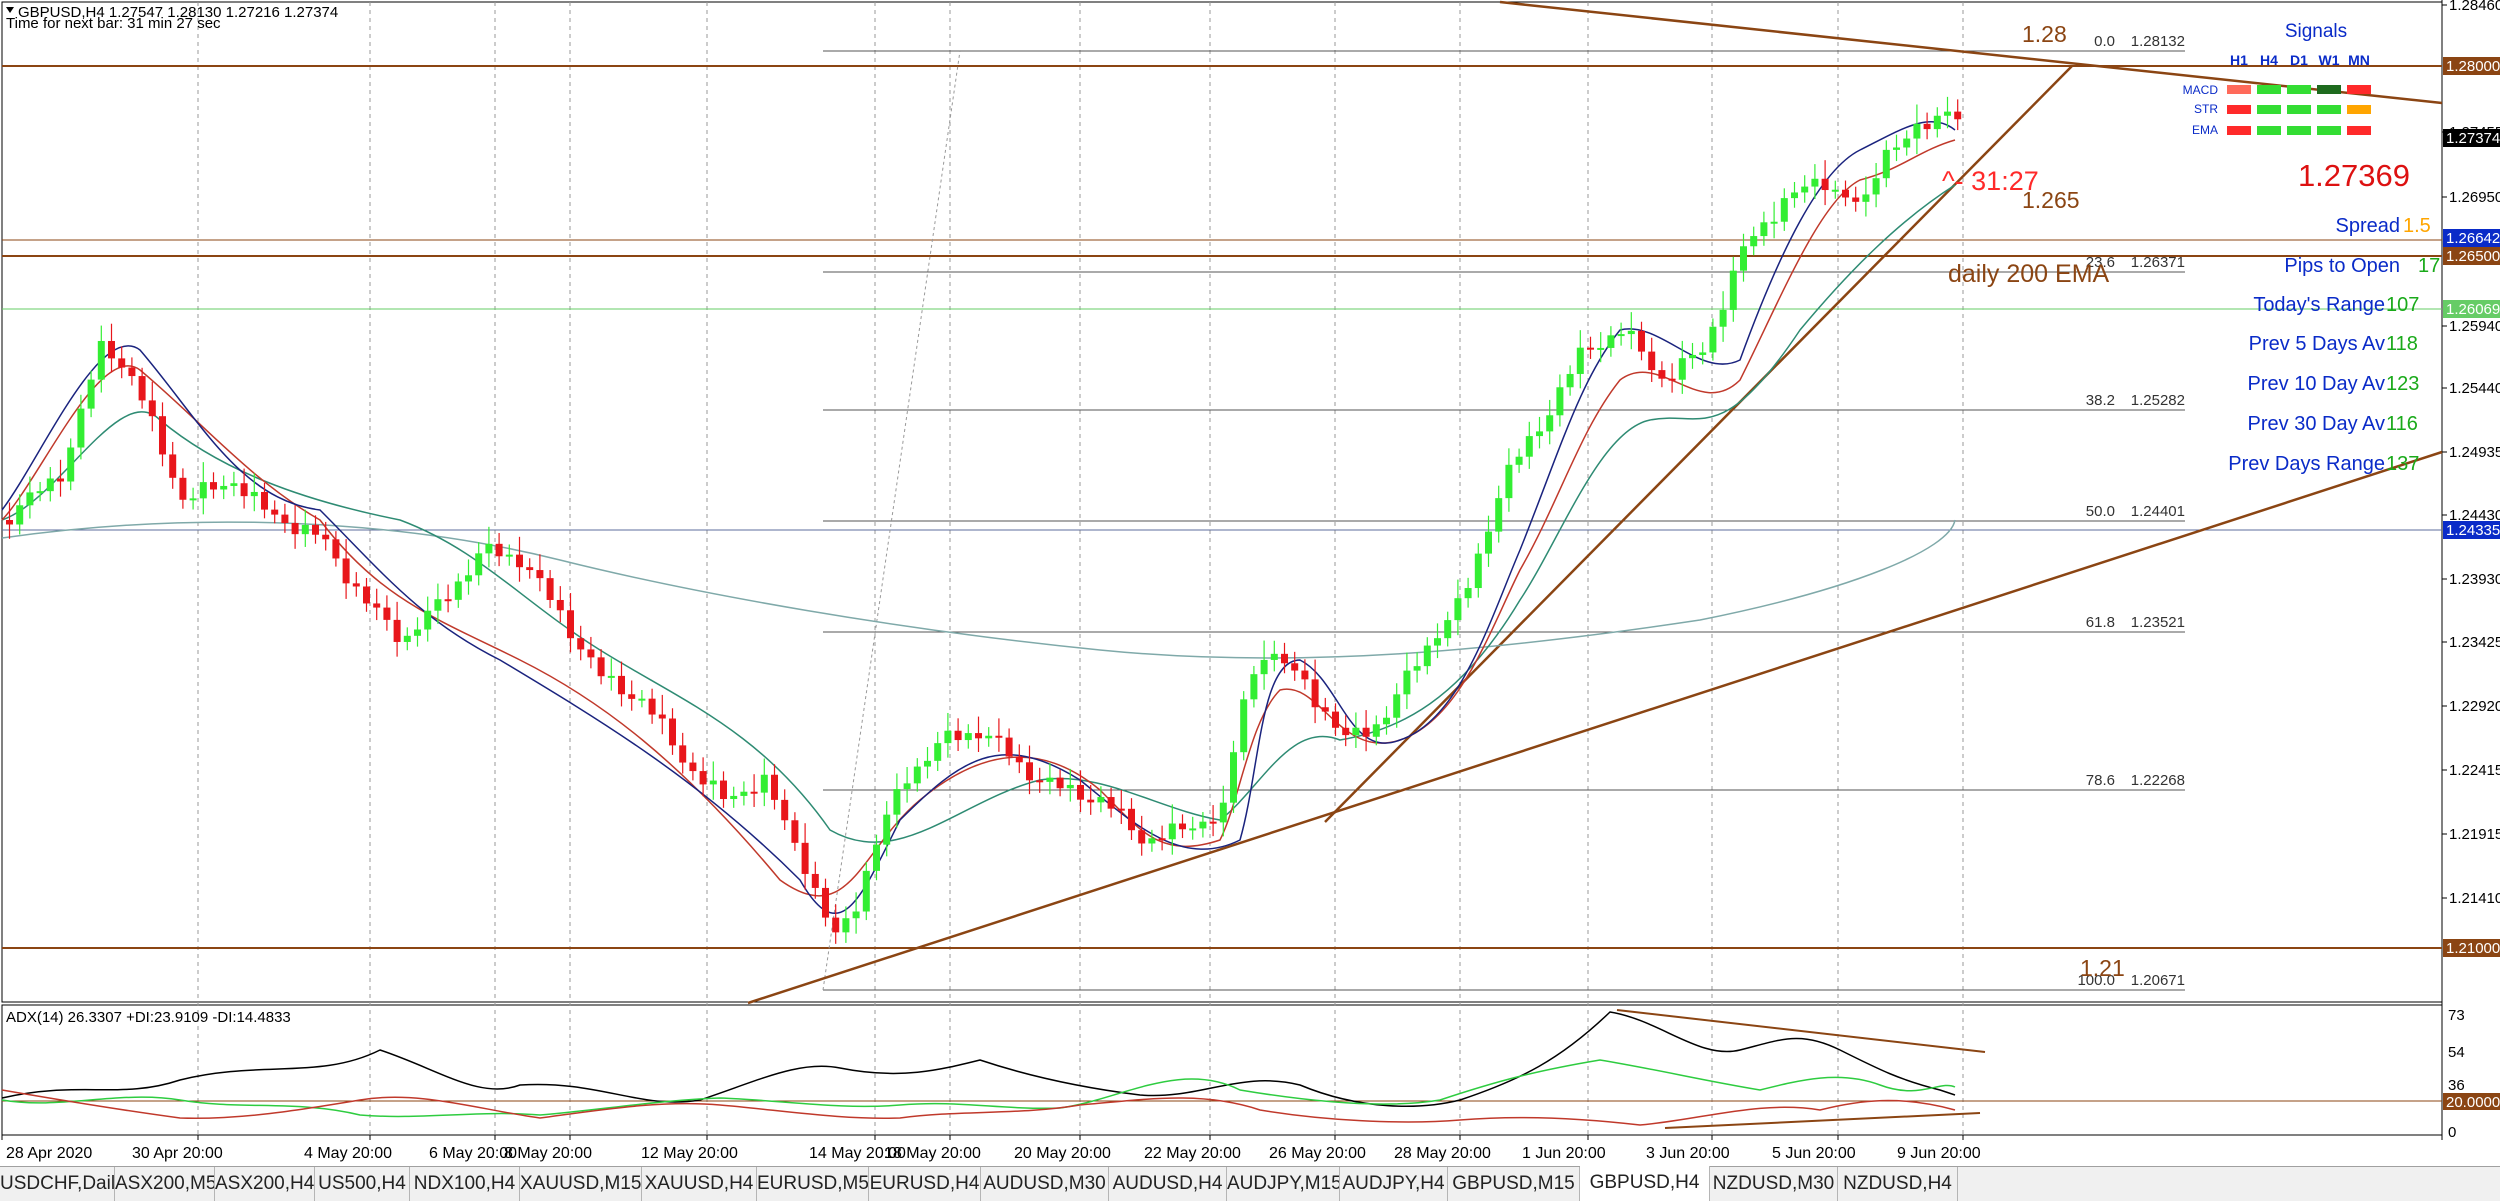 Image resolution: width=2500 pixels, height=1201 pixels. Describe the element at coordinates (57, 1184) in the screenshot. I see `tab-usdchf-daily: USDCHF,Daily` at that location.